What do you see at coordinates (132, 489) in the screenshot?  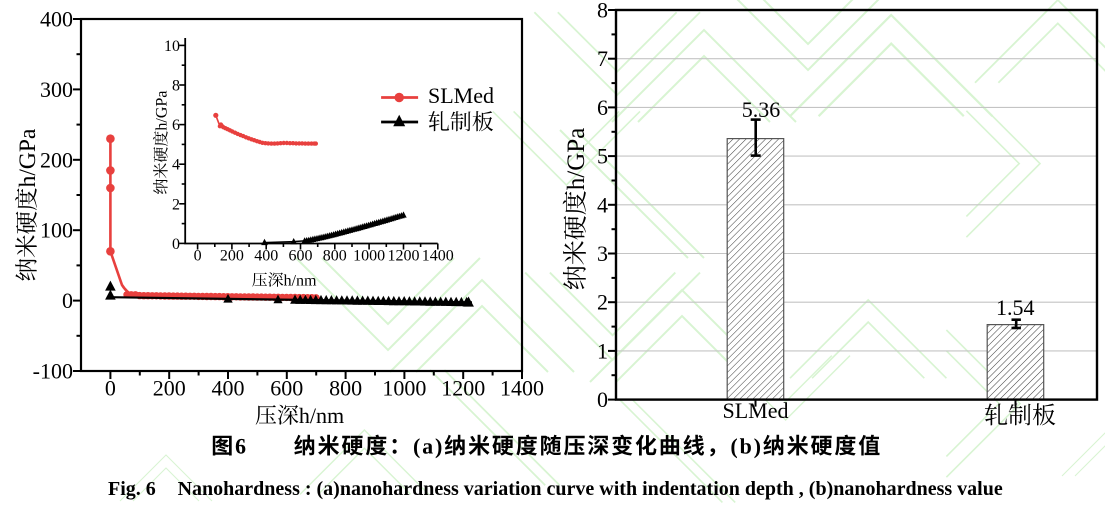 I see `svg-text: Fig. 6` at bounding box center [132, 489].